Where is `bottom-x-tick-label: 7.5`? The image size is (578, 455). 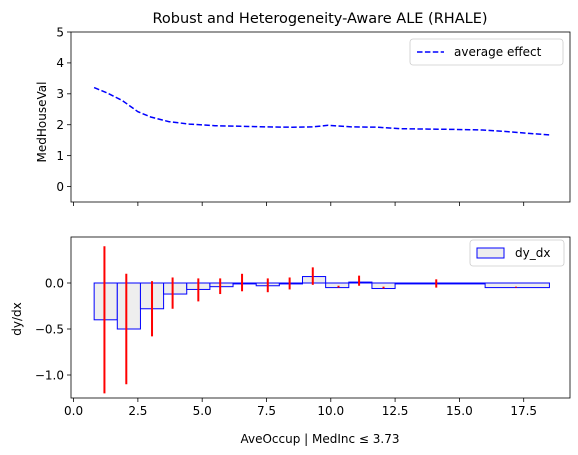
bottom-x-tick-label: 7.5 is located at coordinates (266, 411).